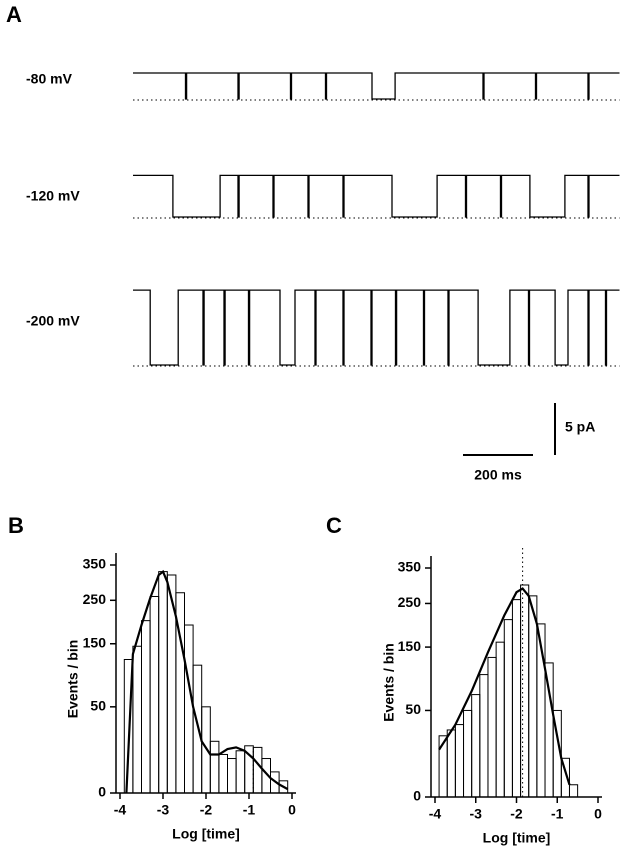 This screenshot has height=853, width=624. I want to click on trace-label: -200 mV, so click(53, 321).